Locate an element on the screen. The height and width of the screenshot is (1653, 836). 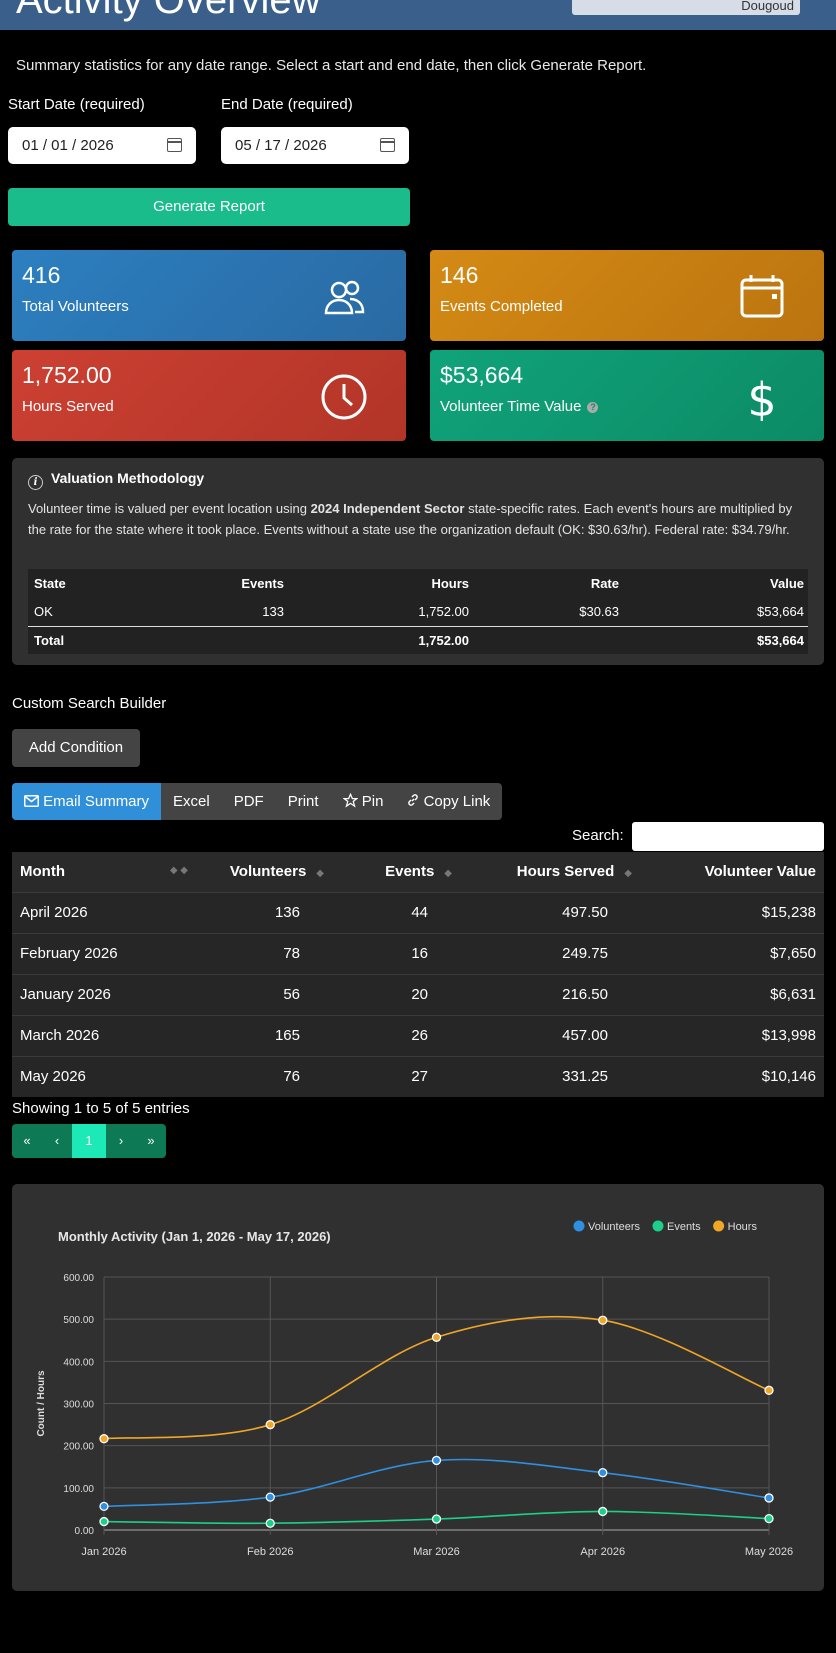
user-menu: Dougoud is located at coordinates (686, 7).